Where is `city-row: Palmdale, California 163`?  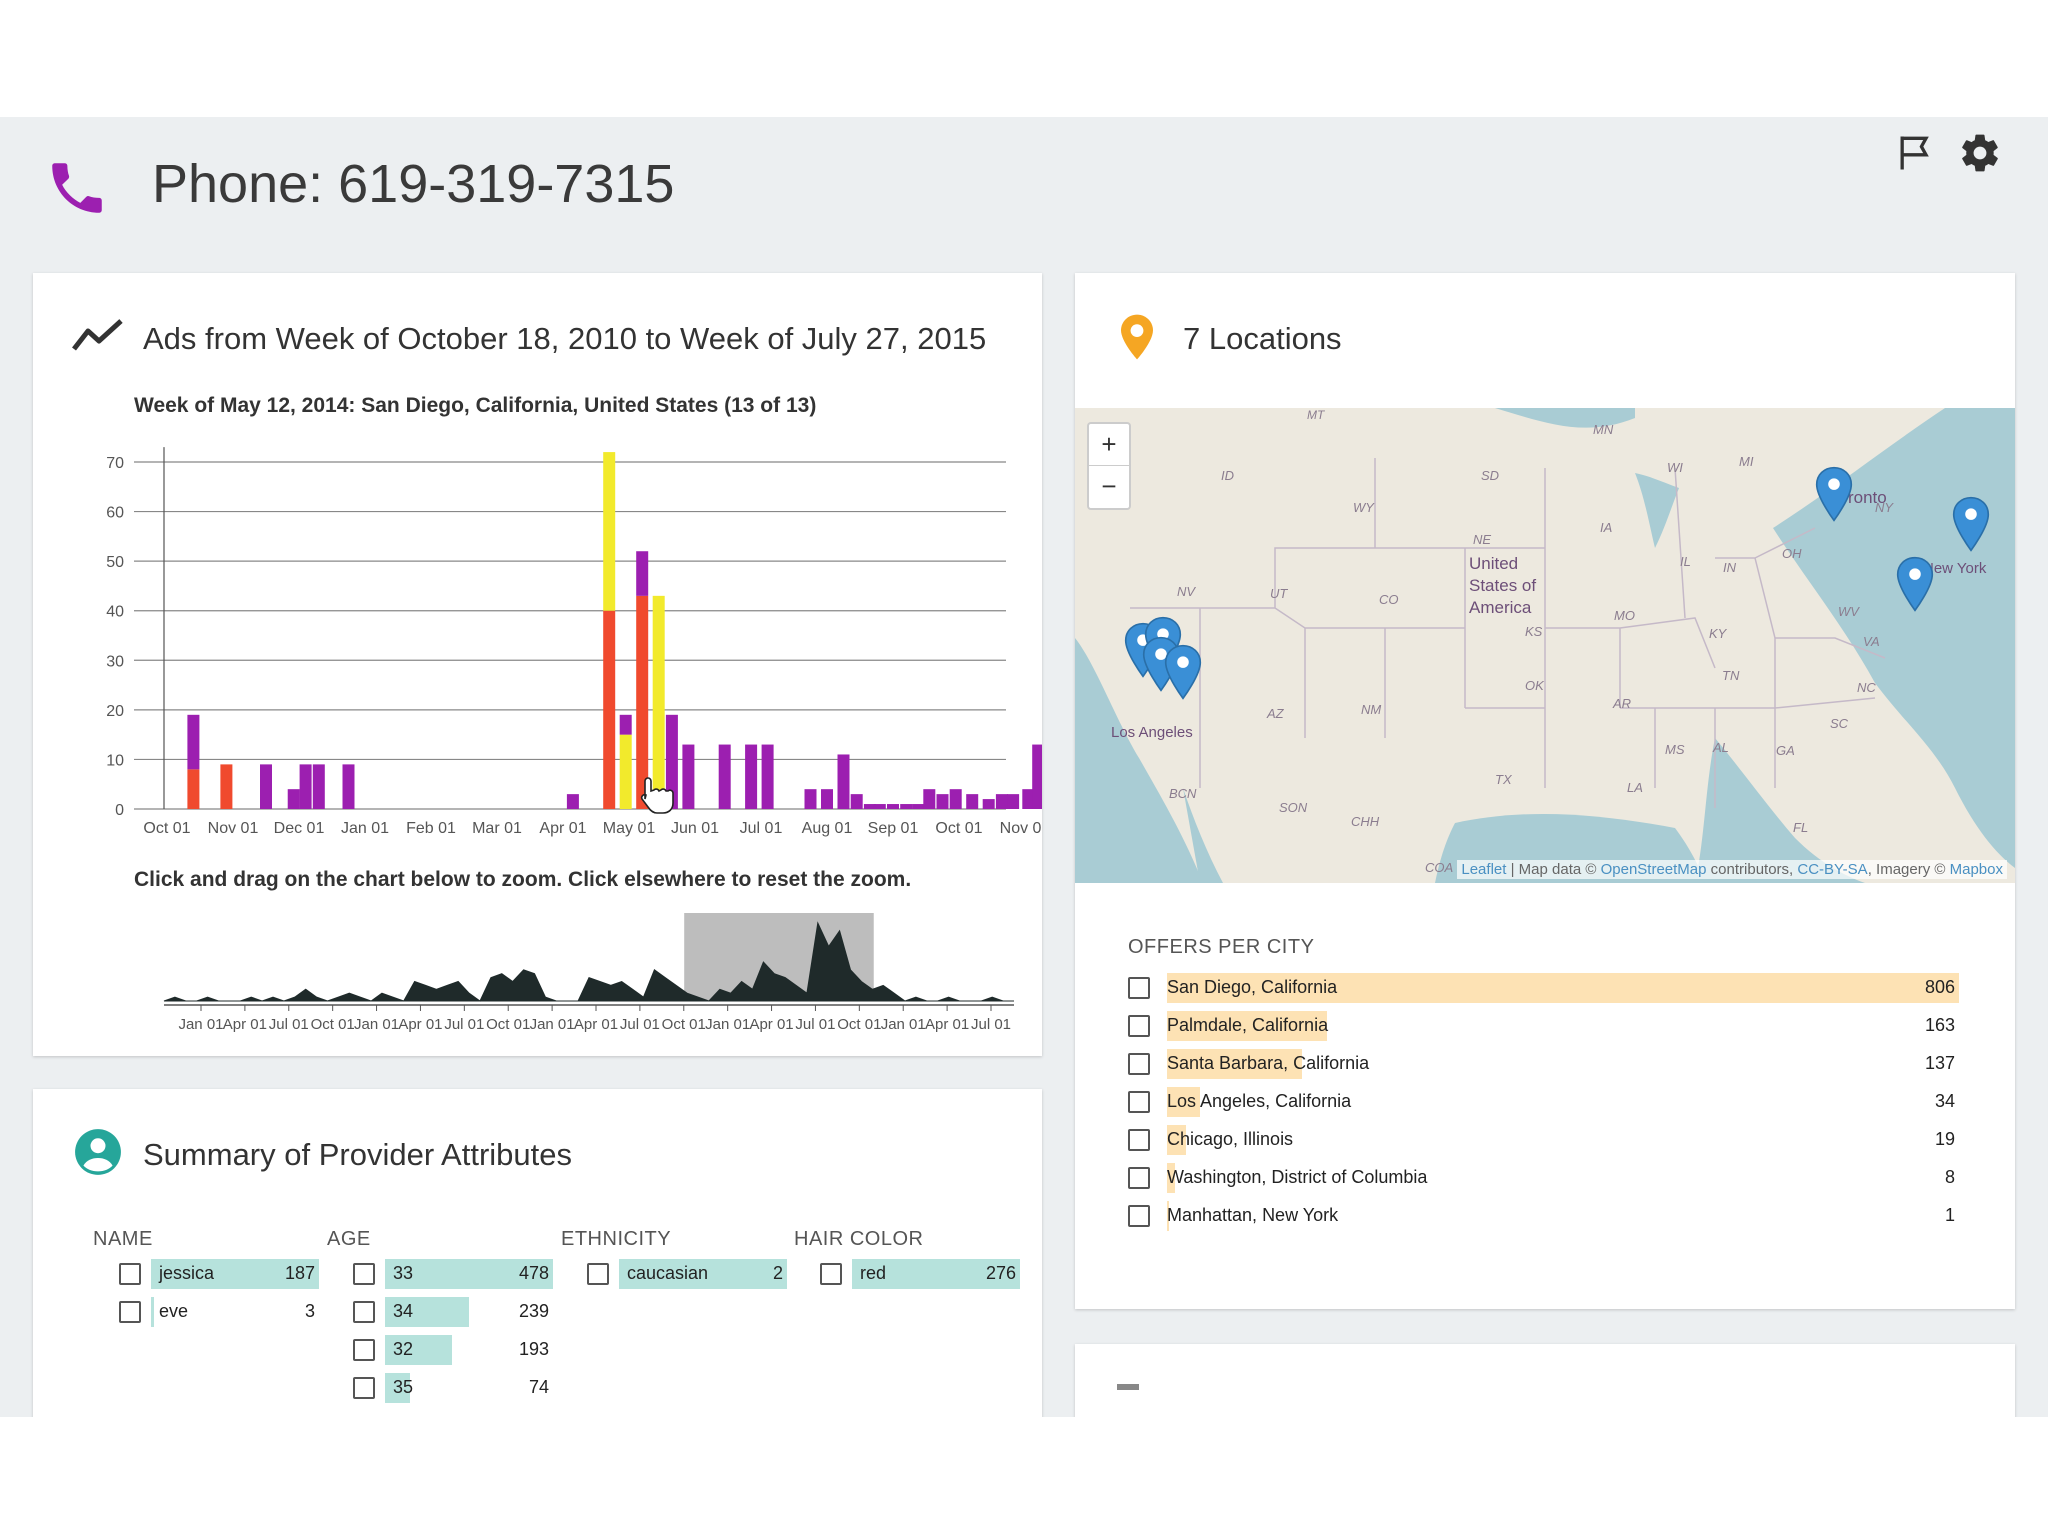
city-row: Palmdale, California 163 is located at coordinates (1545, 1026).